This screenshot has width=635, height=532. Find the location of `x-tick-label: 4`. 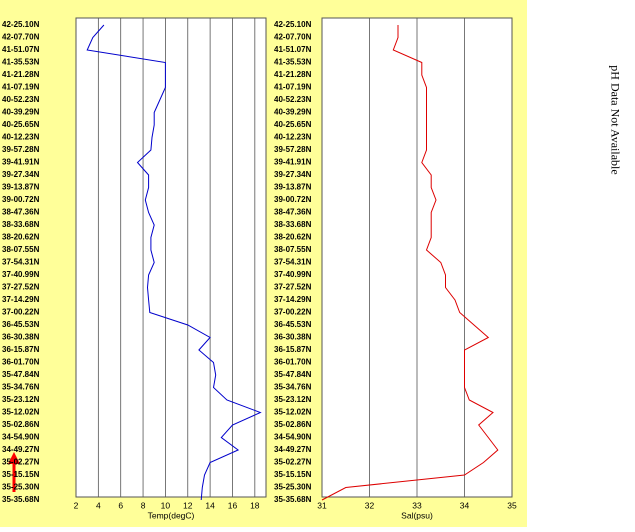

x-tick-label: 4 is located at coordinates (98, 505).